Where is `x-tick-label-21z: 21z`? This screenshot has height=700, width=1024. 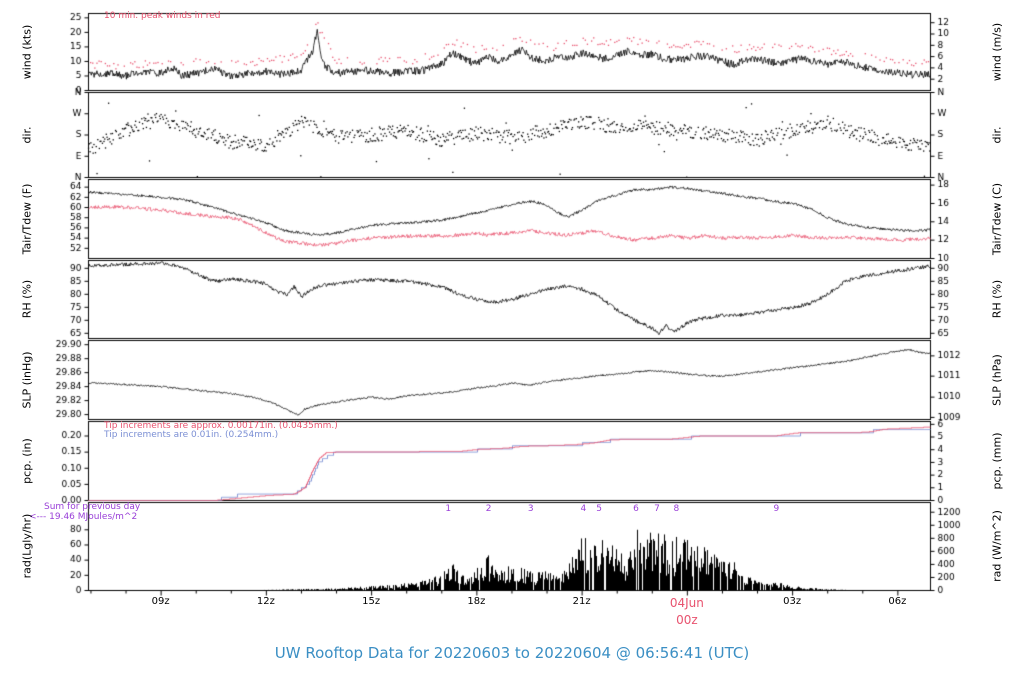
x-tick-label-21z: 21z is located at coordinates (581, 601).